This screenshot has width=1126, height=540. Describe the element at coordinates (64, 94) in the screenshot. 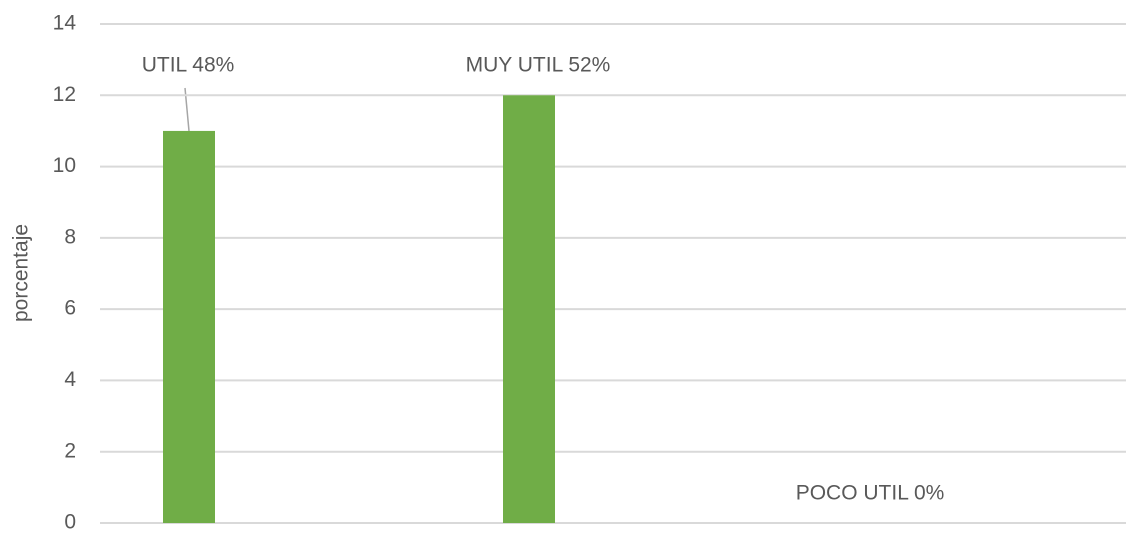

I see `y-tick-label: 12` at that location.